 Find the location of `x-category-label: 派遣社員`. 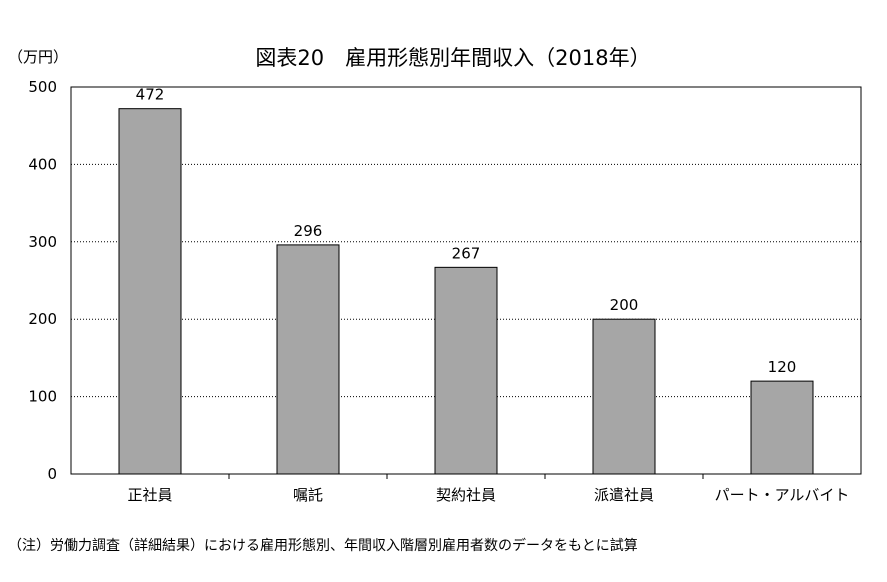

x-category-label: 派遣社員 is located at coordinates (624, 495).